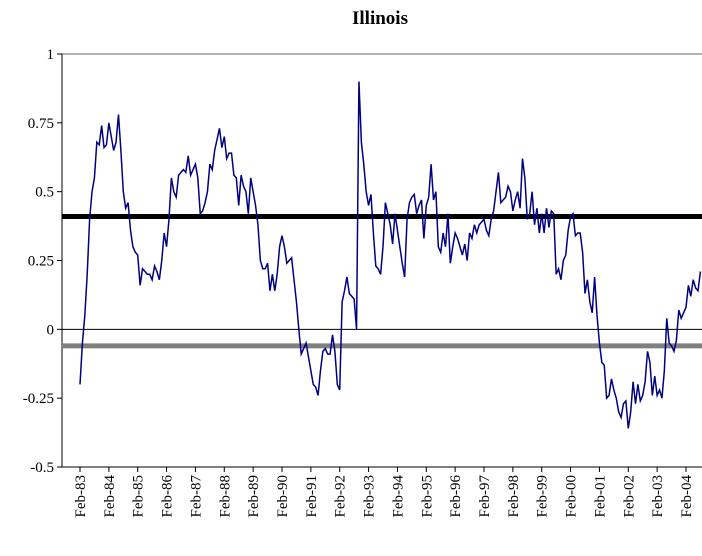 The image size is (702, 556). I want to click on x-tick-label: Feb-98, so click(514, 496).